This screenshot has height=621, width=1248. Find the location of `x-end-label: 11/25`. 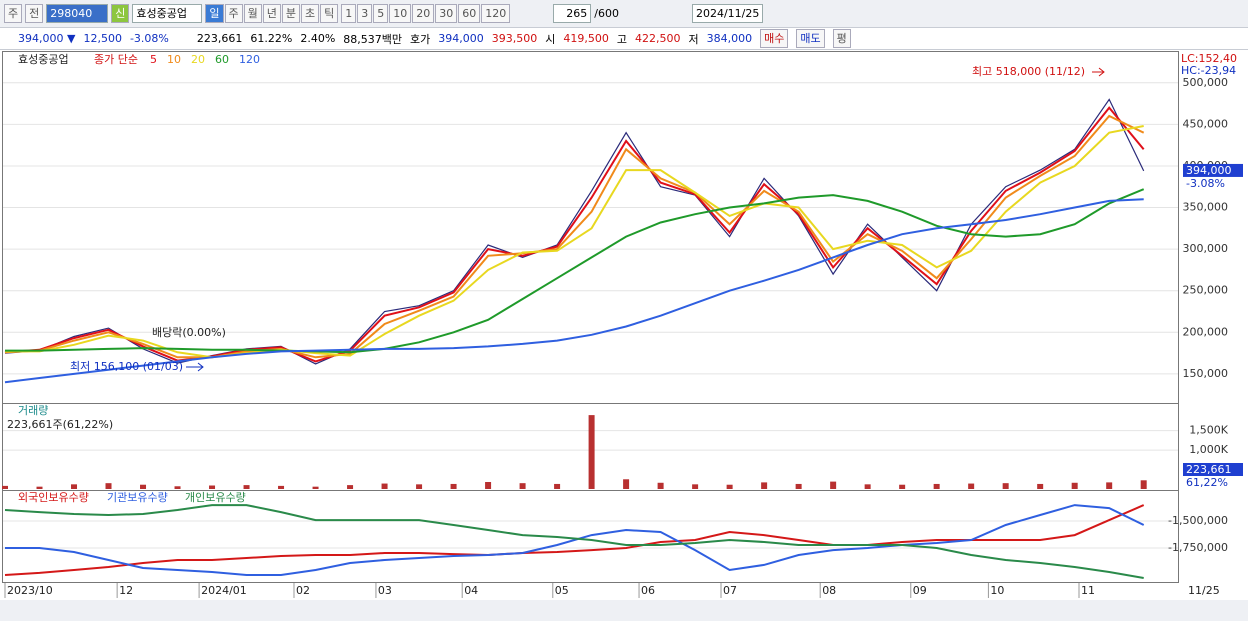

x-end-label: 11/25 is located at coordinates (1204, 590).